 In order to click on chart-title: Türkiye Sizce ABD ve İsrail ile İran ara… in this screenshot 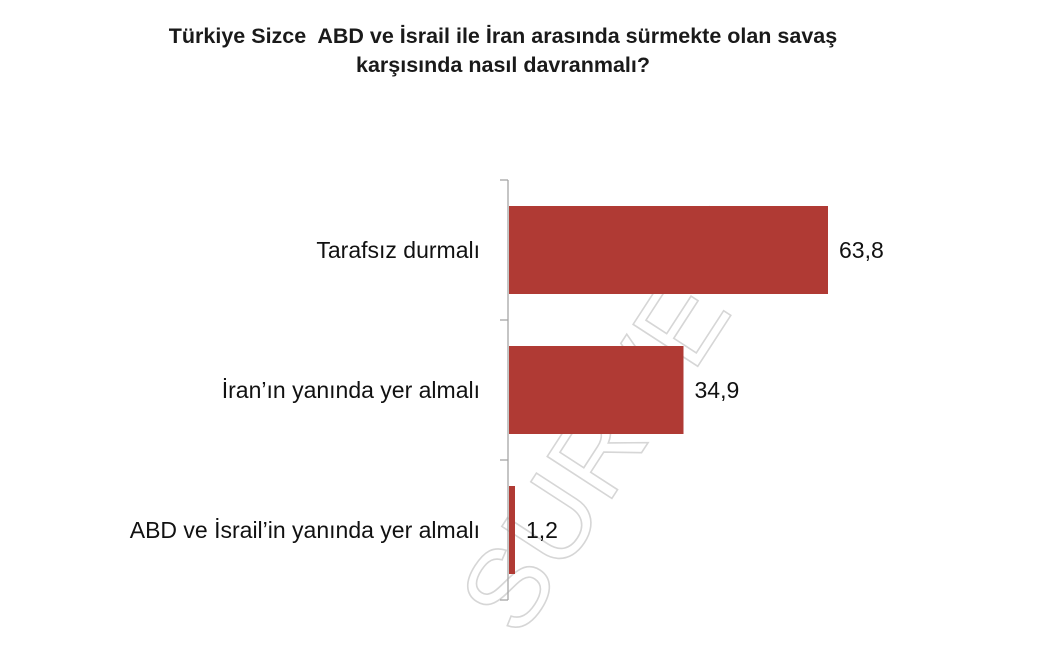, I will do `click(503, 51)`.